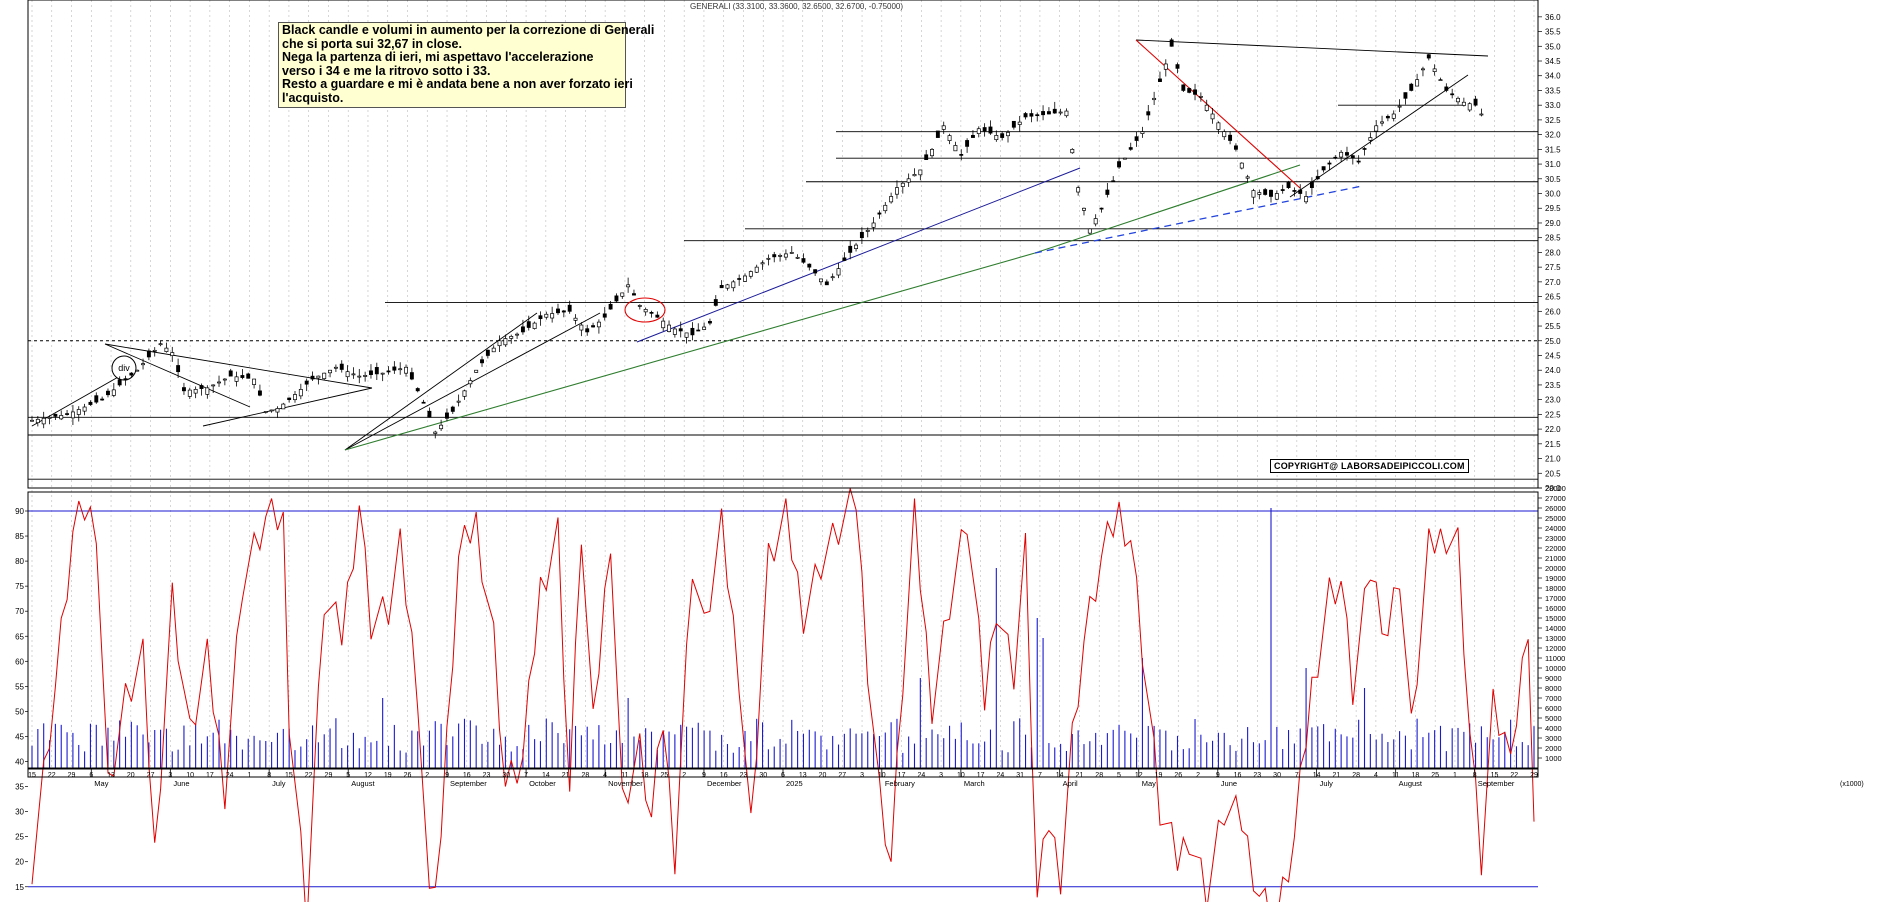 This screenshot has height=902, width=1890. I want to click on price-tick-label: 27.0, so click(1553, 282).